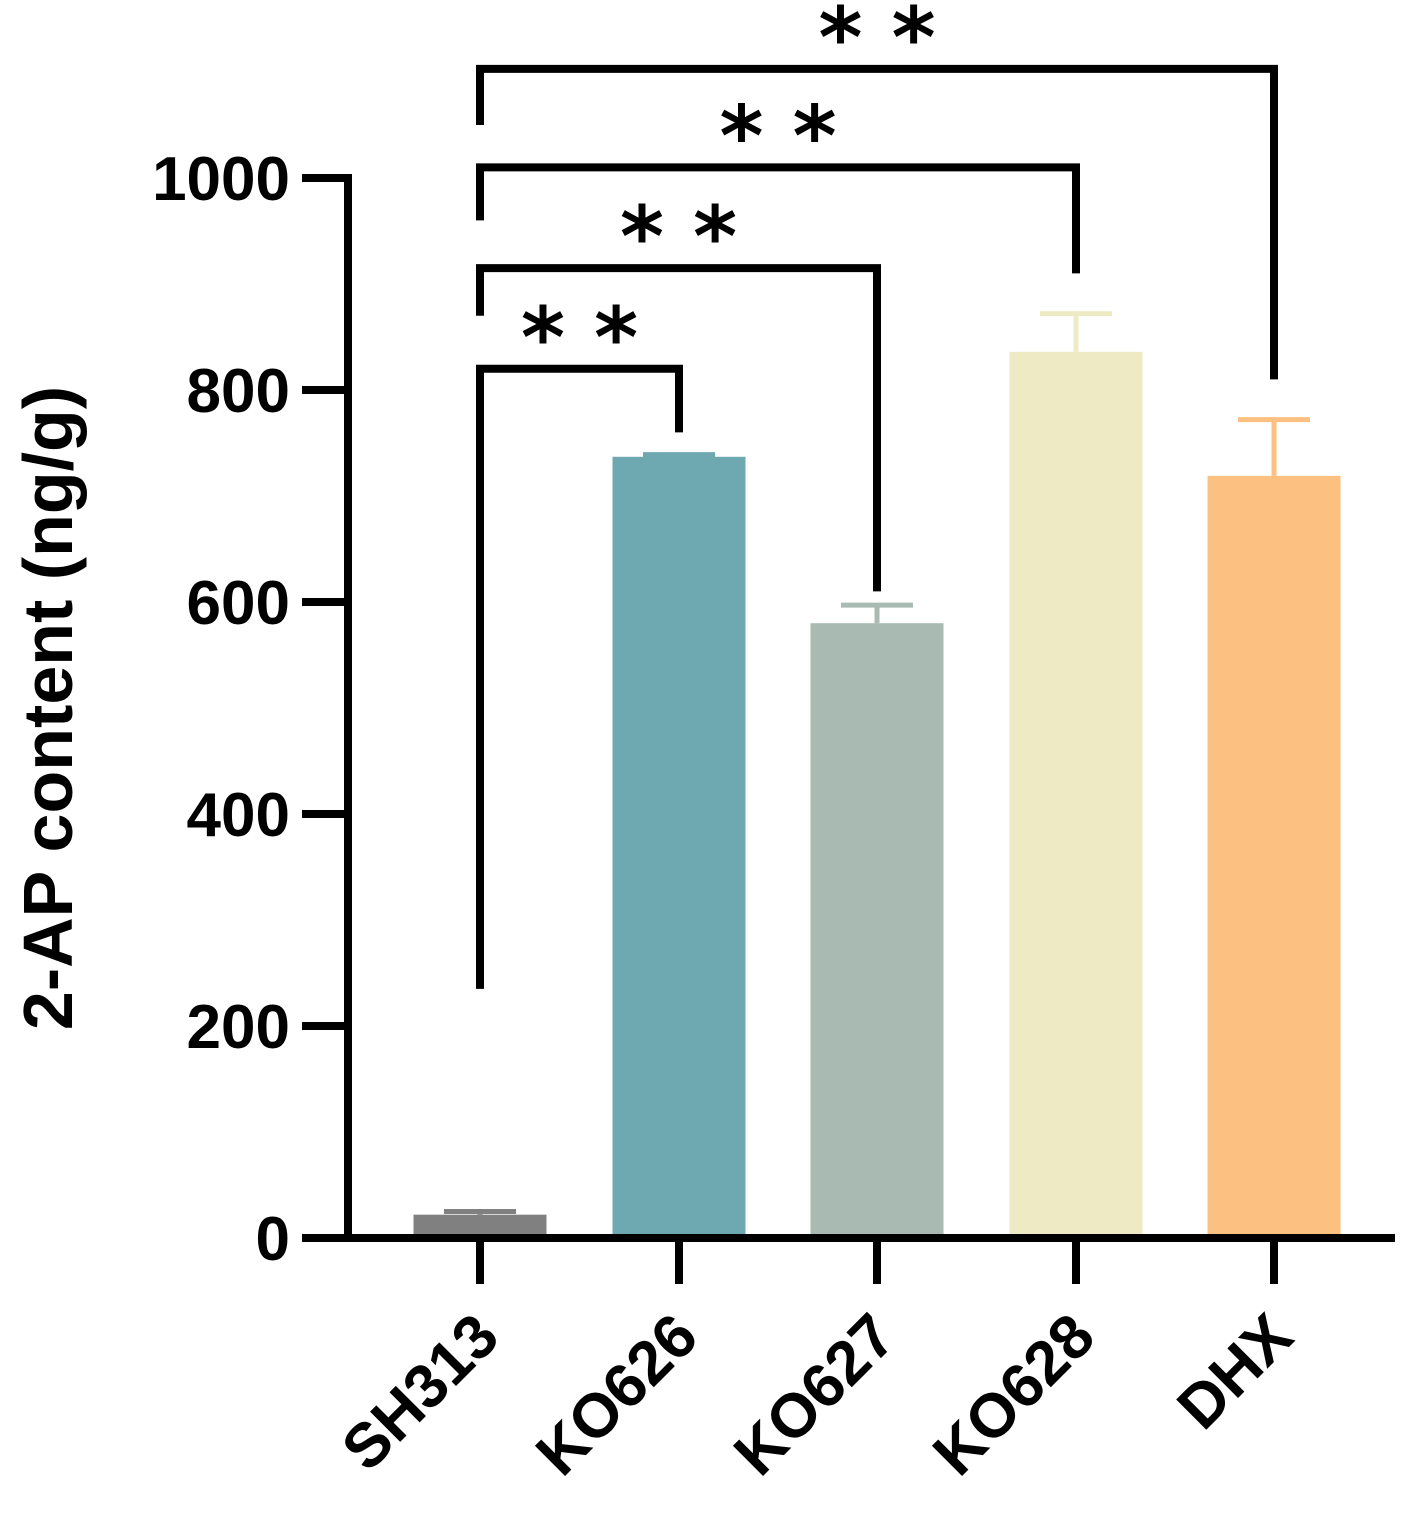 This screenshot has width=1417, height=1535. I want to click on bar-ko626, so click(679, 847).